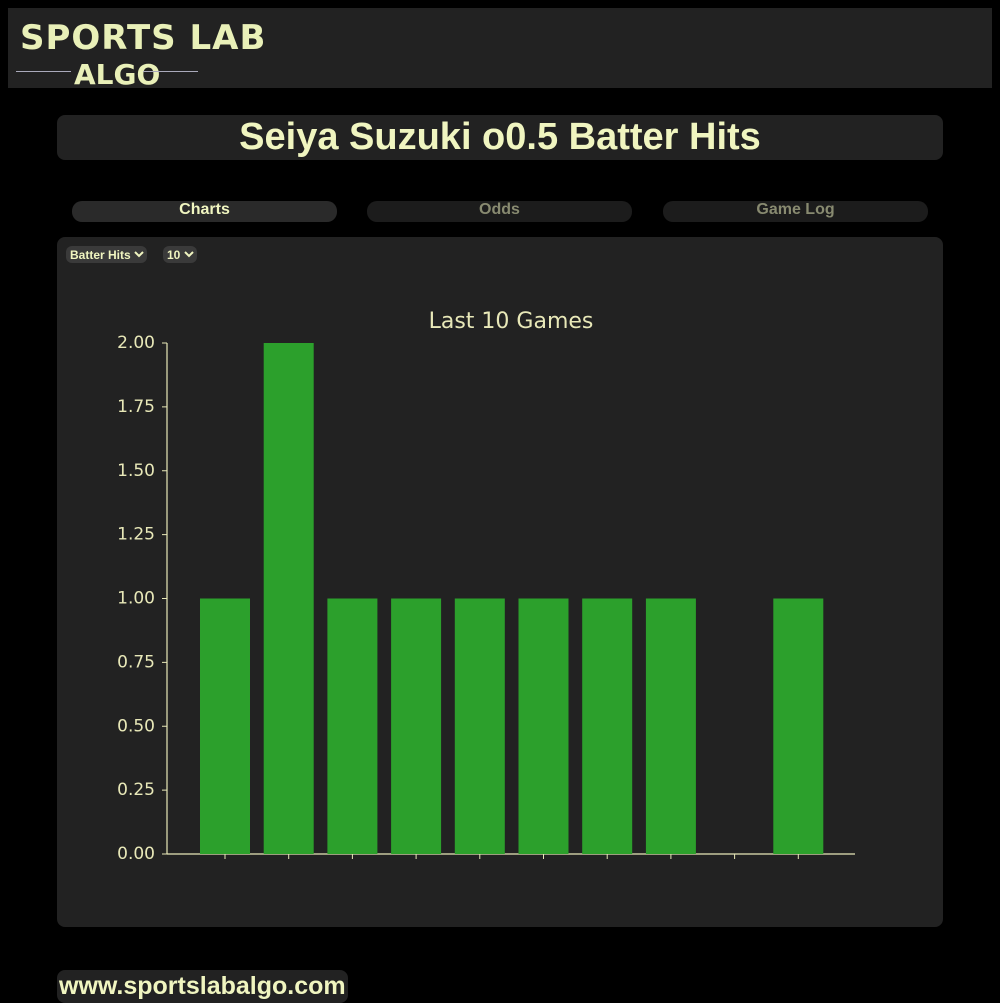 The image size is (1000, 1003). Describe the element at coordinates (136, 726) in the screenshot. I see `y-tick-label: 0.50` at that location.